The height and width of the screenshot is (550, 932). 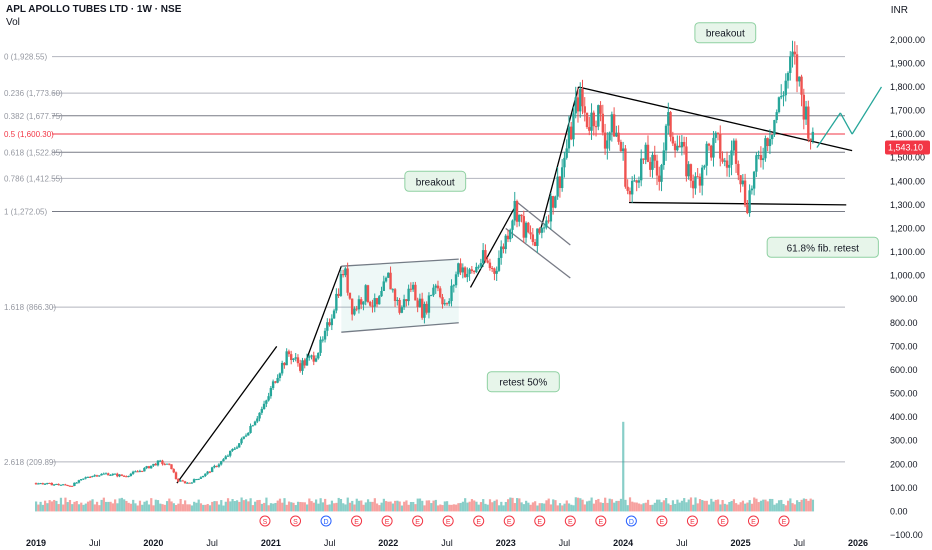 What do you see at coordinates (36, 543) in the screenshot?
I see `x-tick-label-0: 2019` at bounding box center [36, 543].